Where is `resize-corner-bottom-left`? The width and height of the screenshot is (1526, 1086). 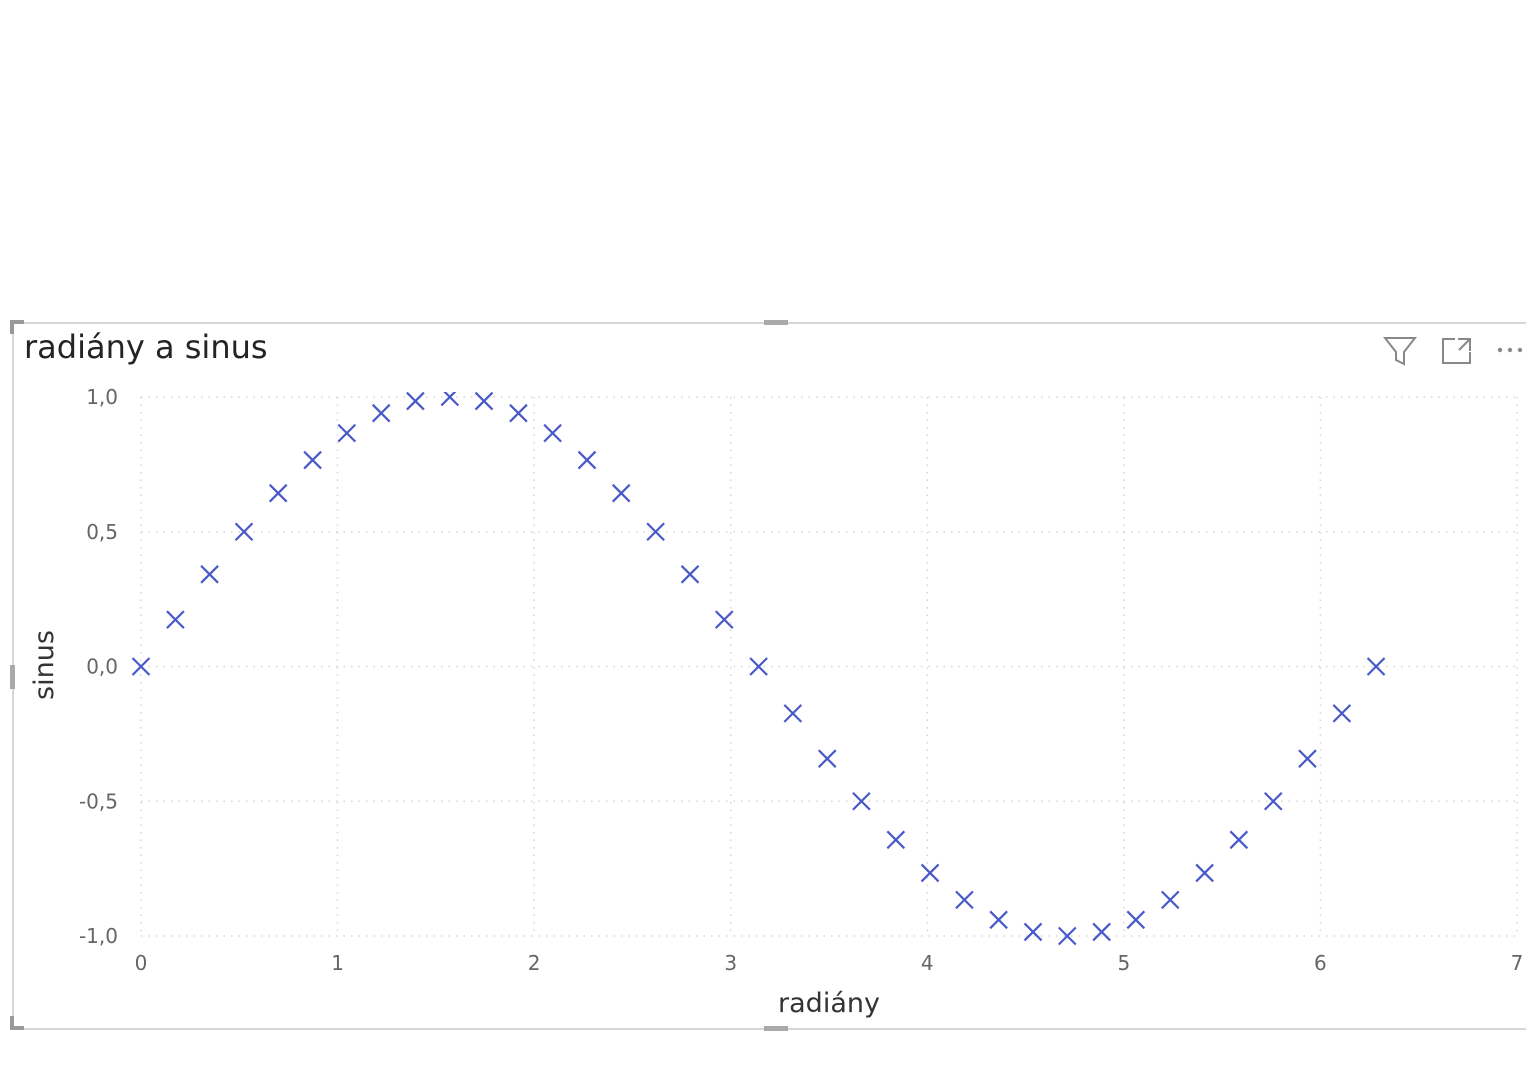 resize-corner-bottom-left is located at coordinates (17, 1023).